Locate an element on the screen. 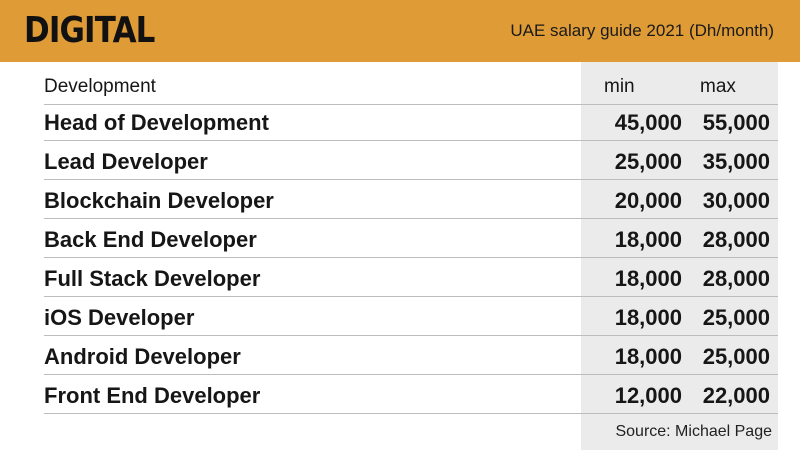 The image size is (800, 450). role-name: Full Stack Developer is located at coordinates (152, 278).